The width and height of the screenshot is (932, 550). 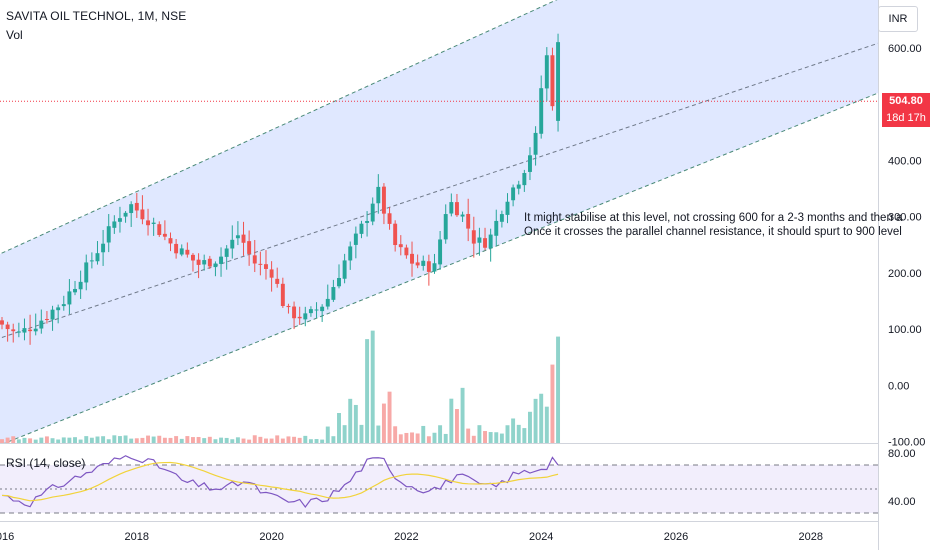 I want to click on rsi-pane, so click(x=439, y=484).